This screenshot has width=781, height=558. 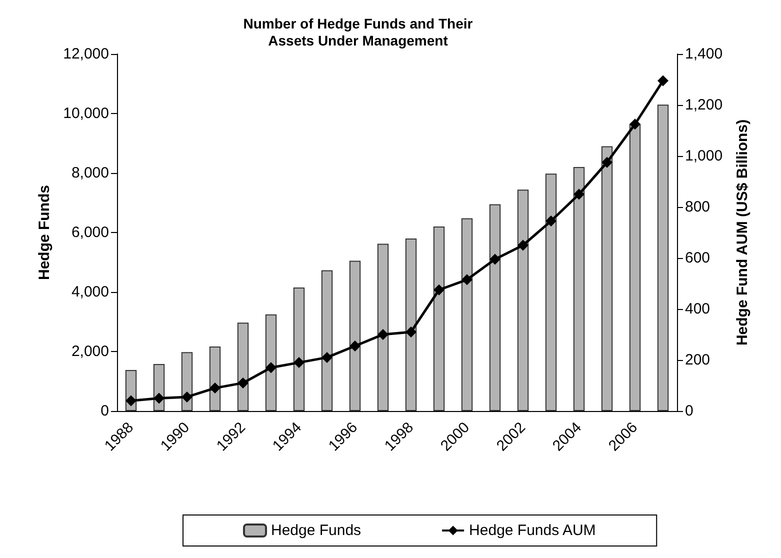 I want to click on y-tick-label: 12,000, so click(x=86, y=54).